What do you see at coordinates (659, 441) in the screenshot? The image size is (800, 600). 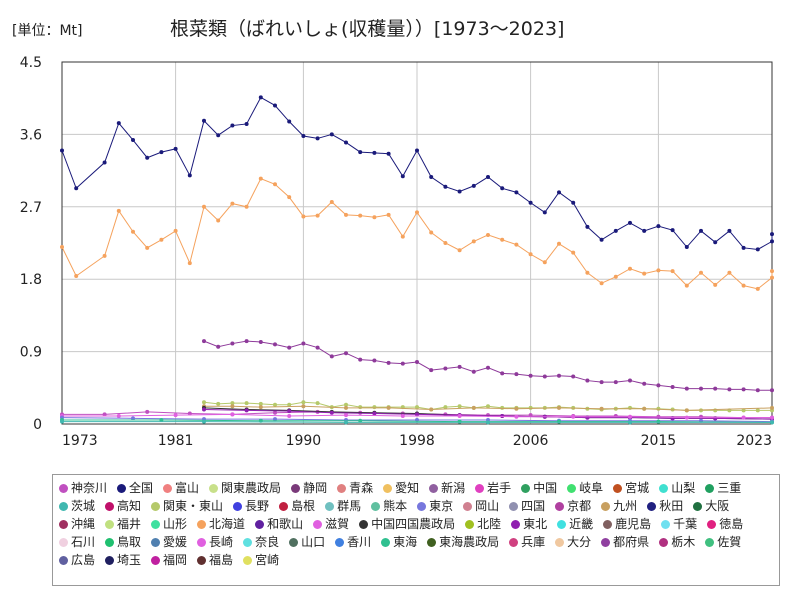 I see `x-tick-label: 2015` at bounding box center [659, 441].